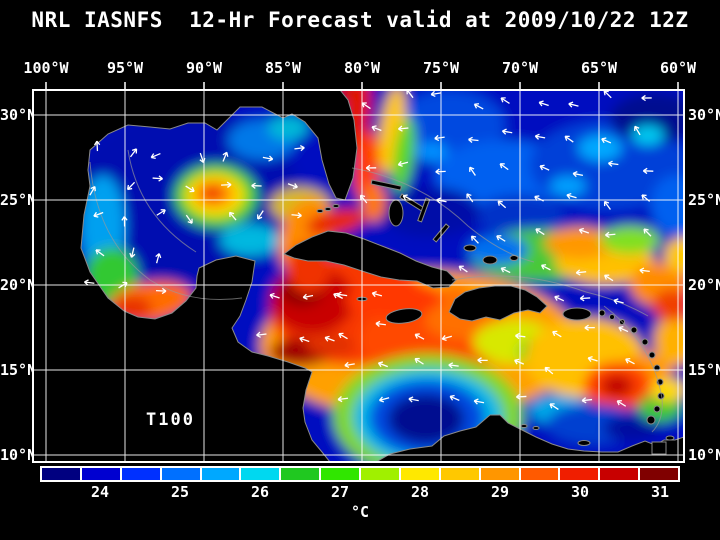  What do you see at coordinates (704, 370) in the screenshot?
I see `lat-tick-label-right: 15°N` at bounding box center [704, 370].